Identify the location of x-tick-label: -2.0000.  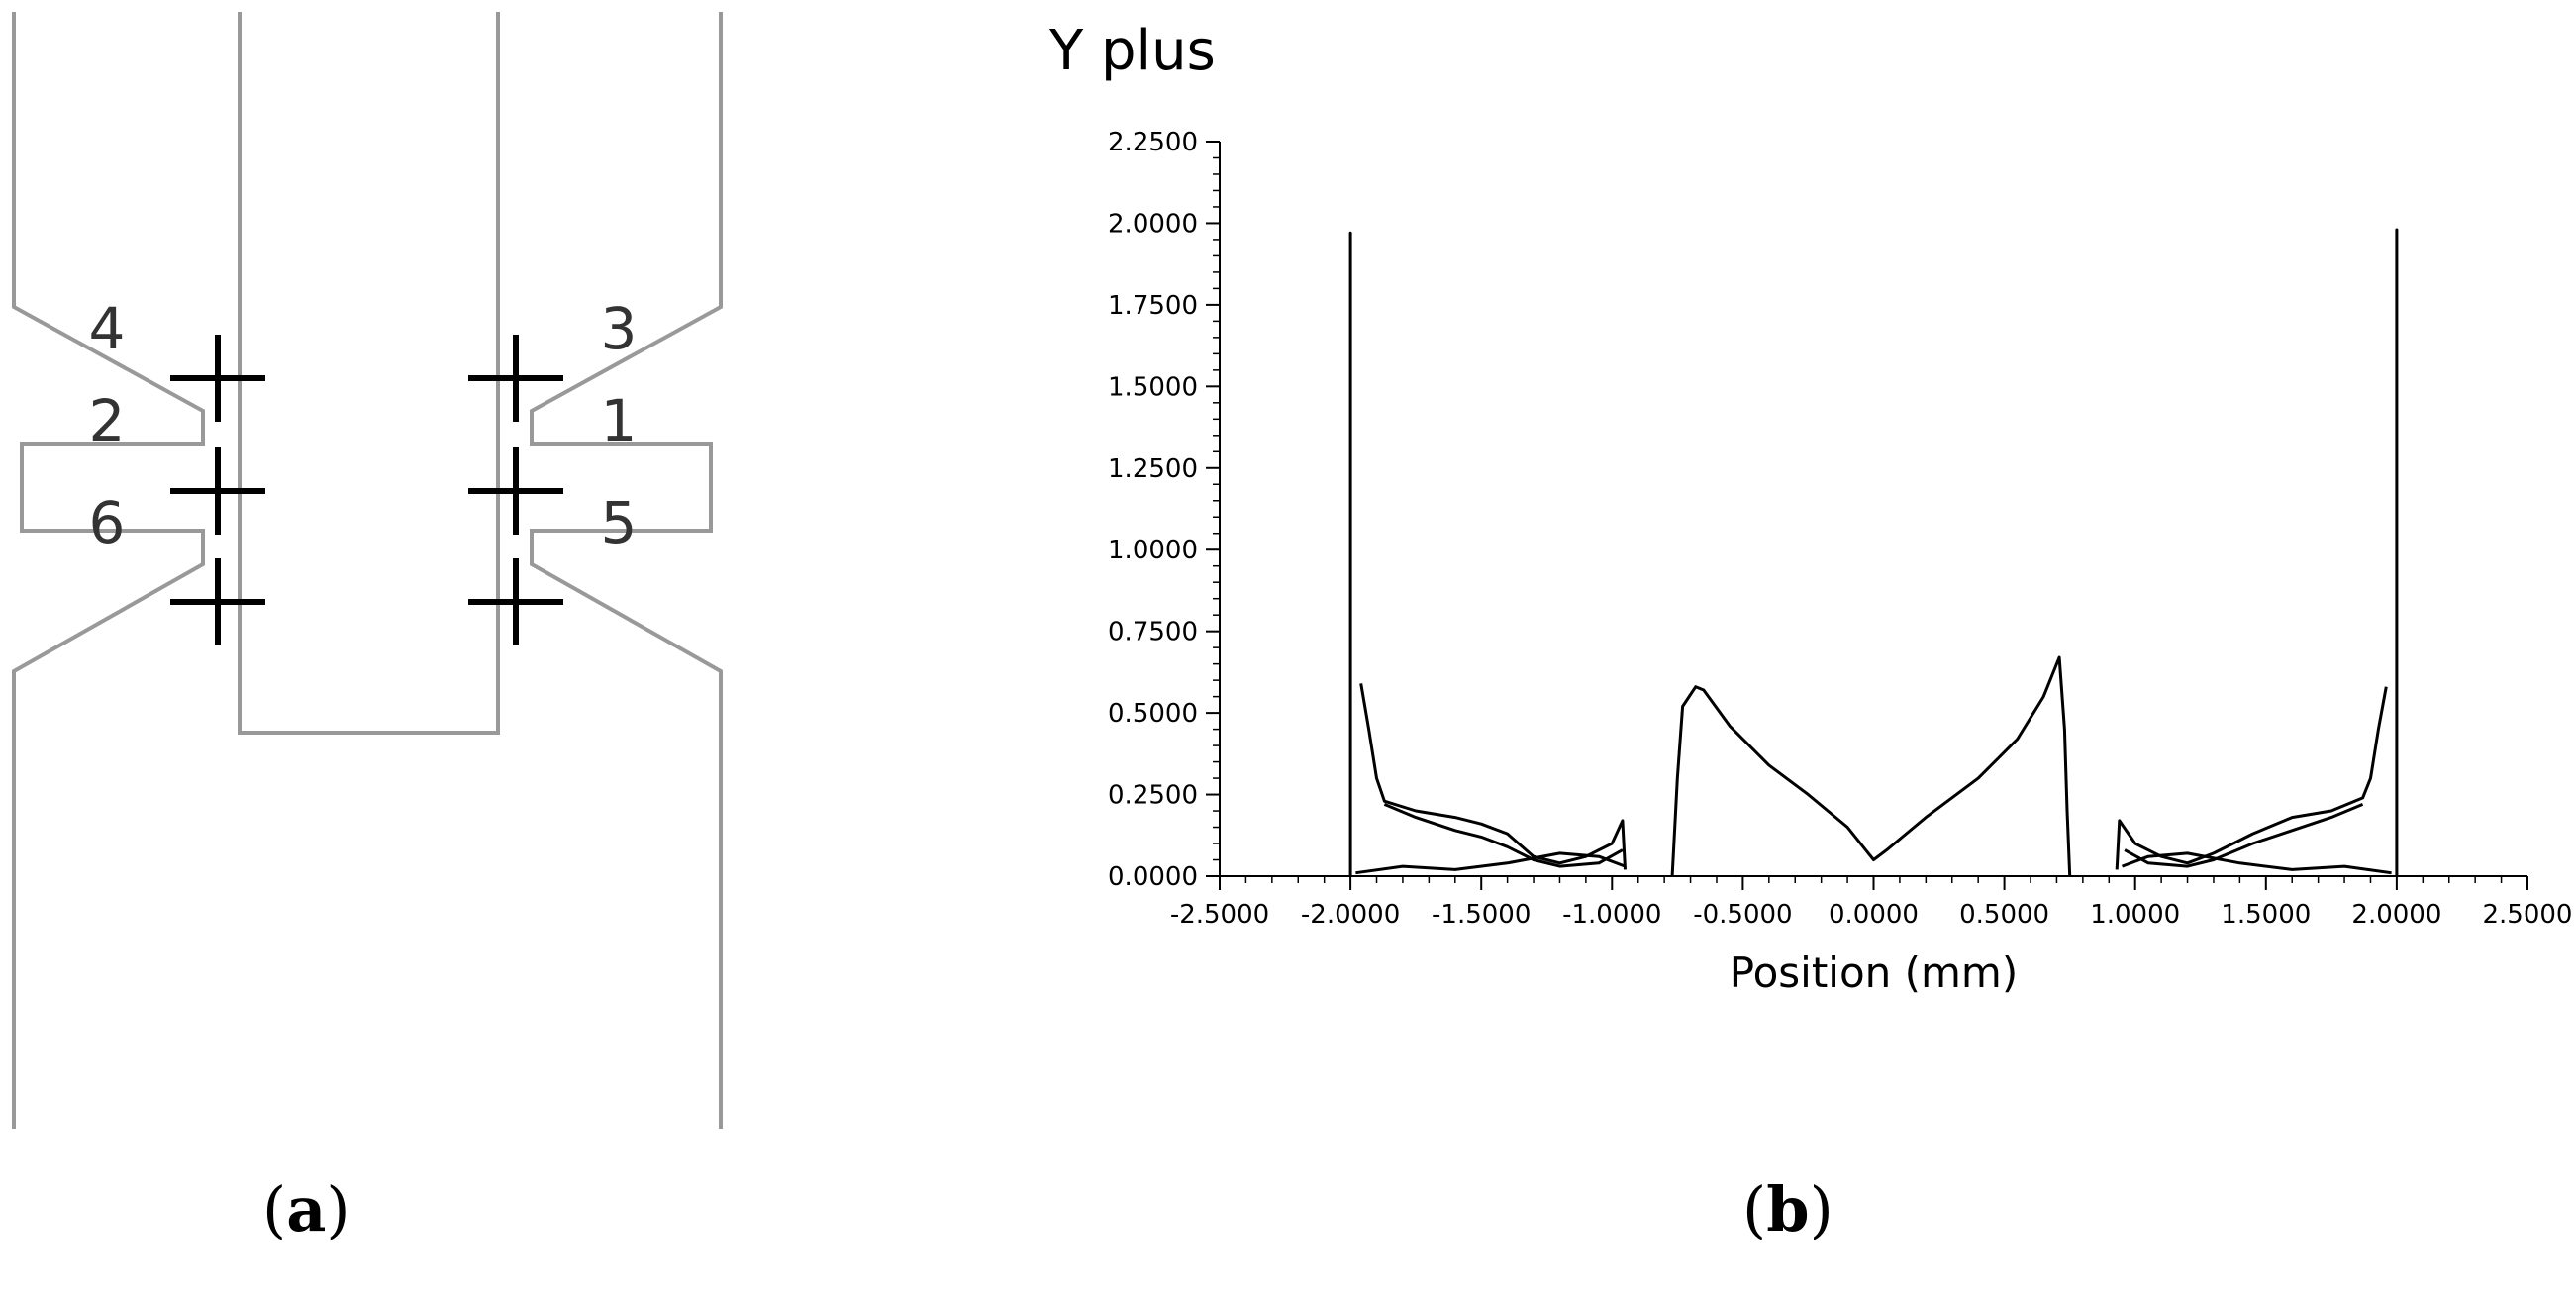
(1350, 915).